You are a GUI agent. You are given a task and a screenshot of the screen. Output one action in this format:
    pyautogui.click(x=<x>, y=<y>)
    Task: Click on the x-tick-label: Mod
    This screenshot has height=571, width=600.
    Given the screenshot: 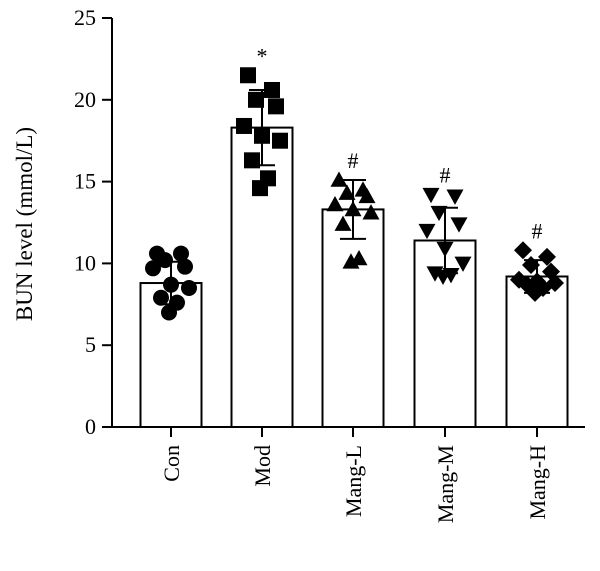 What is the action you would take?
    pyautogui.click(x=262, y=466)
    